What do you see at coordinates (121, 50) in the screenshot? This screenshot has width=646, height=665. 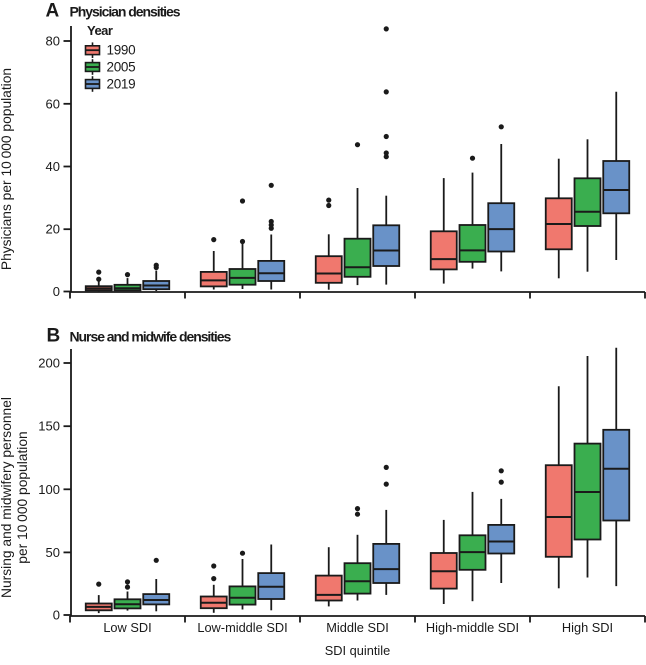 I see `svg-text: 1990` at bounding box center [121, 50].